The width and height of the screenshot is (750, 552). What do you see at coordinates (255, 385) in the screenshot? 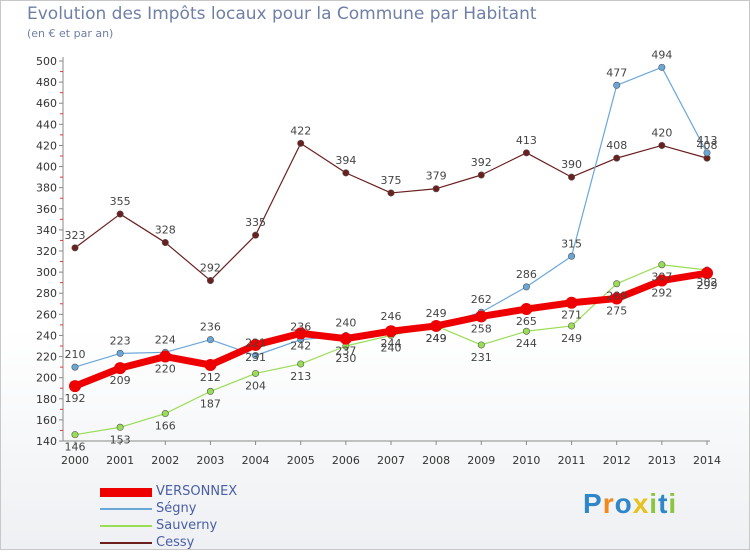
I see `data-label-sauverny: 204` at bounding box center [255, 385].